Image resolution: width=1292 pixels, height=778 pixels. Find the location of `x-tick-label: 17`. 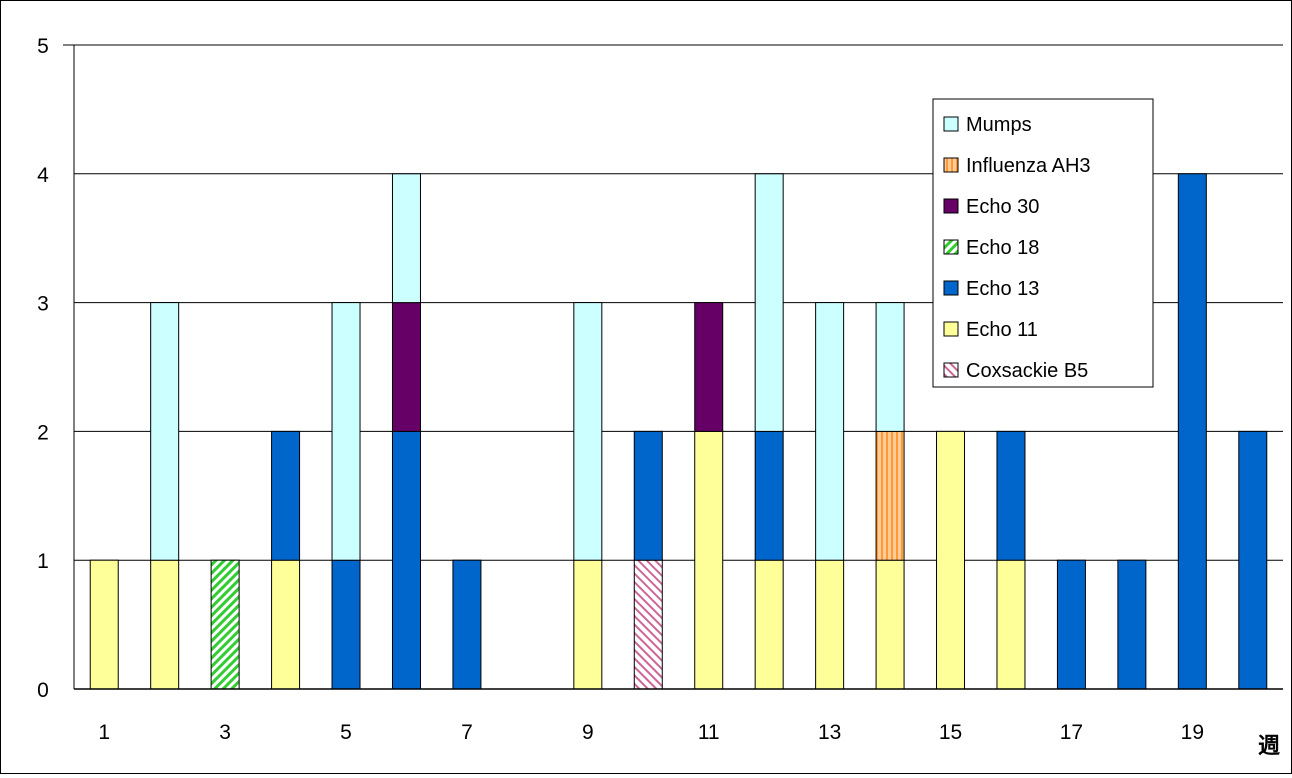

x-tick-label: 17 is located at coordinates (1071, 732).